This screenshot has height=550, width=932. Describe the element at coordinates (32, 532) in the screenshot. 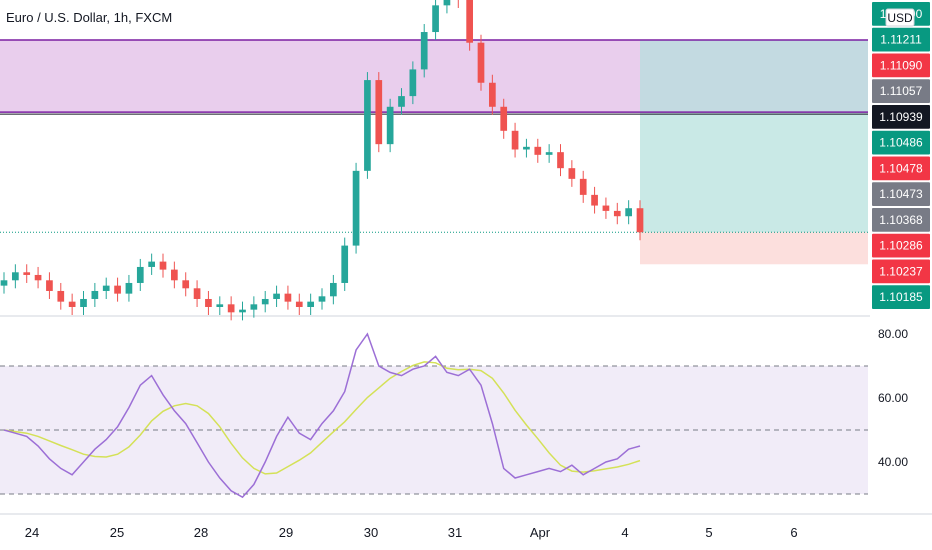

I see `time-tick-label: 24` at that location.